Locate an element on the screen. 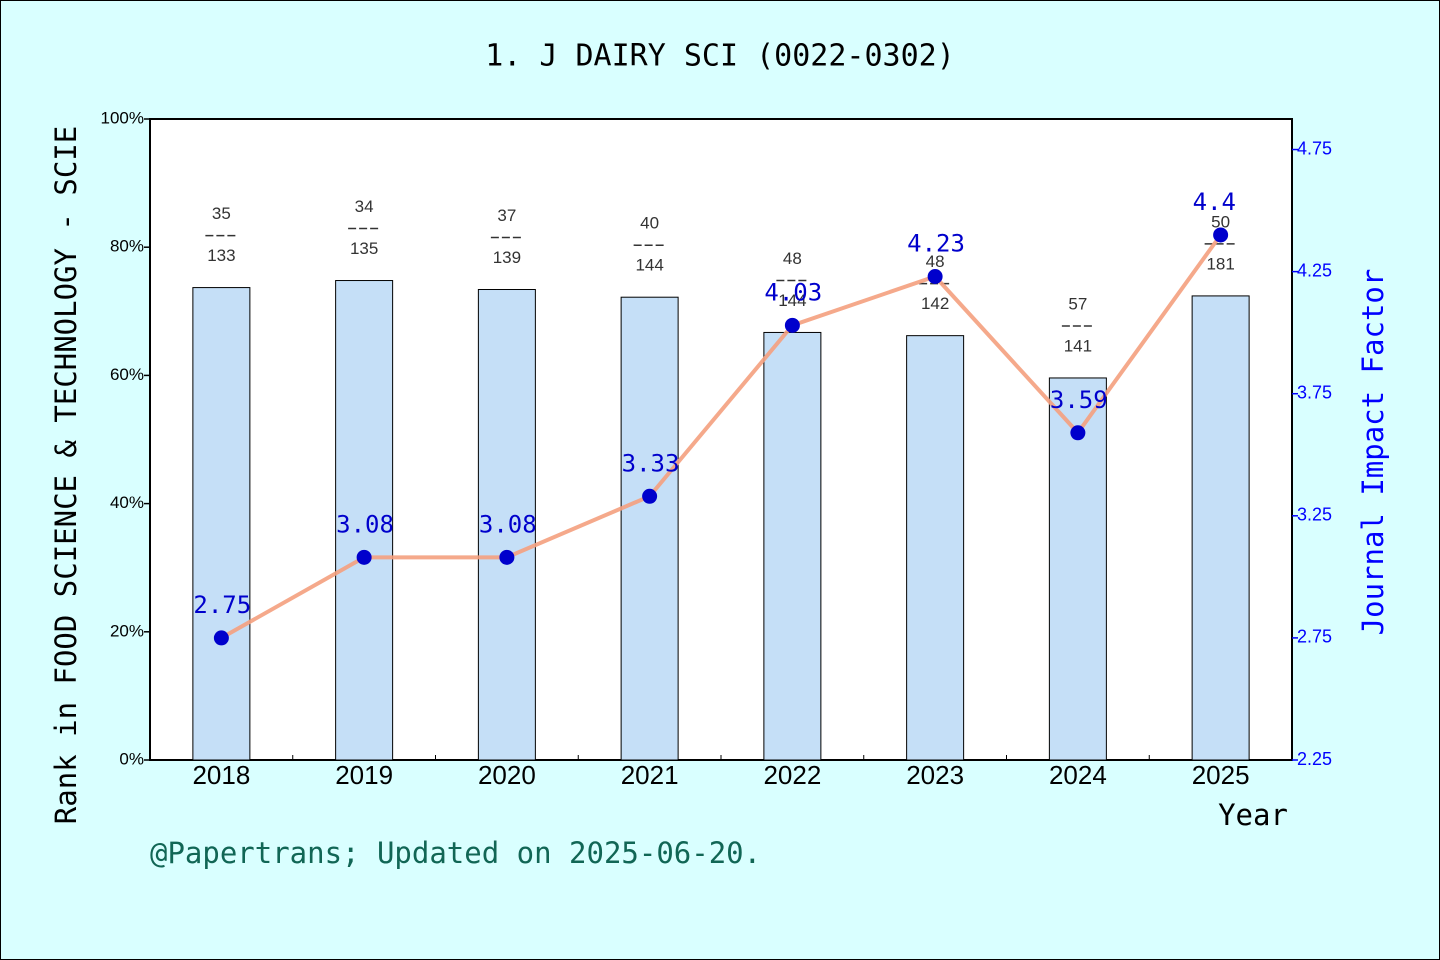 This screenshot has height=960, width=1440. y2-tick-label: 2.75 is located at coordinates (1314, 637).